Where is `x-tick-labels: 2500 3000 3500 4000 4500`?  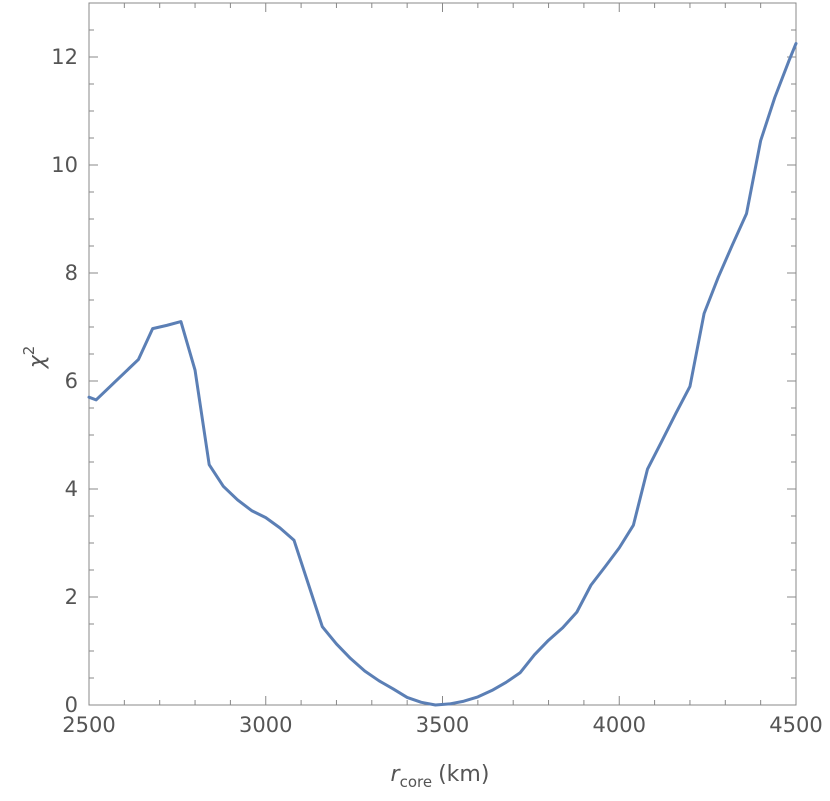
x-tick-labels: 2500 3000 3500 4000 4500 is located at coordinates (442, 725).